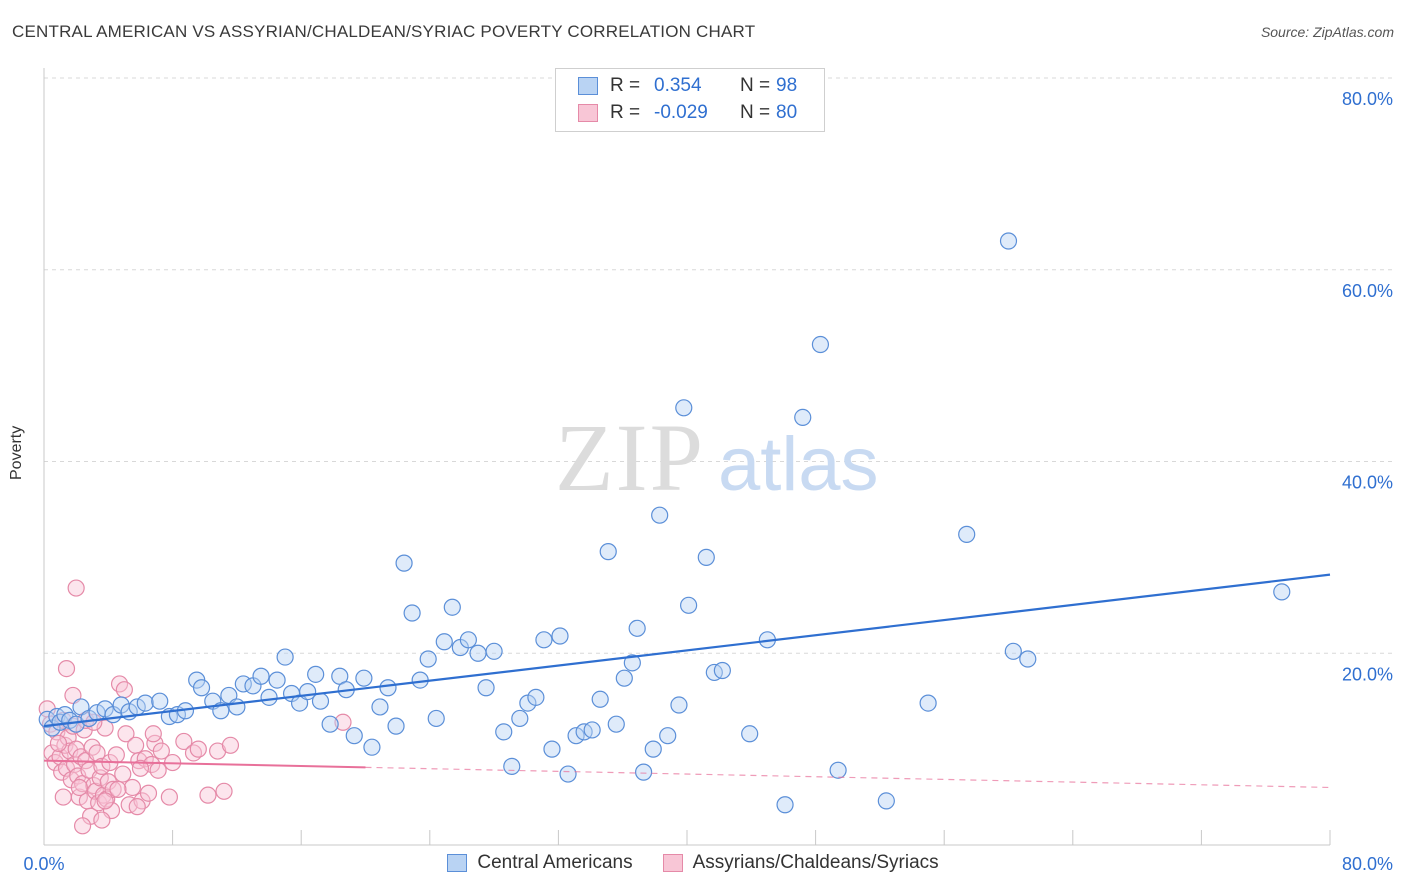 Image resolution: width=1406 pixels, height=892 pixels. What do you see at coordinates (787, 112) in the screenshot?
I see `legend-n-value: 80` at bounding box center [787, 112].